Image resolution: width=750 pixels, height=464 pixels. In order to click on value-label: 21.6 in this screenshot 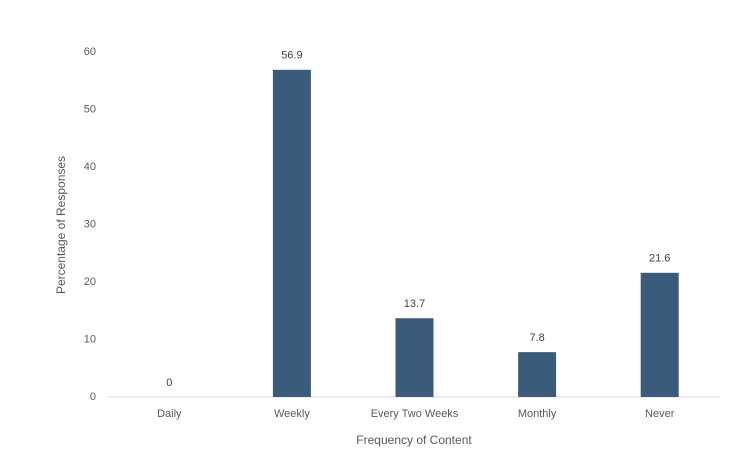, I will do `click(659, 259)`.